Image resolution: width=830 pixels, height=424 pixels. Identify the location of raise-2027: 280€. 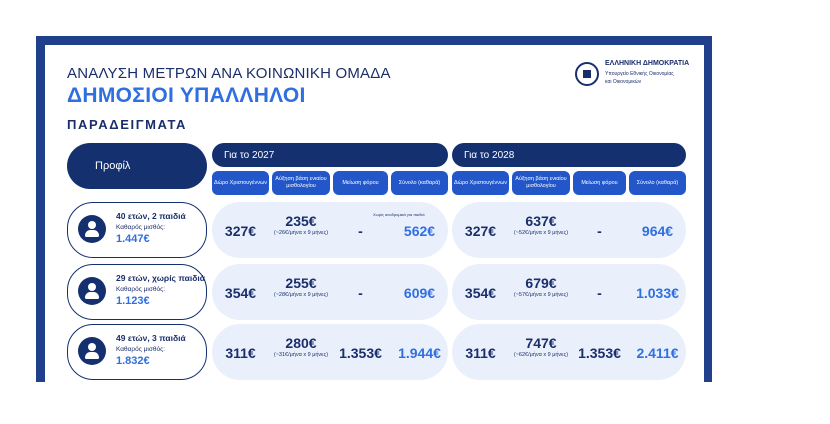
(301, 343).